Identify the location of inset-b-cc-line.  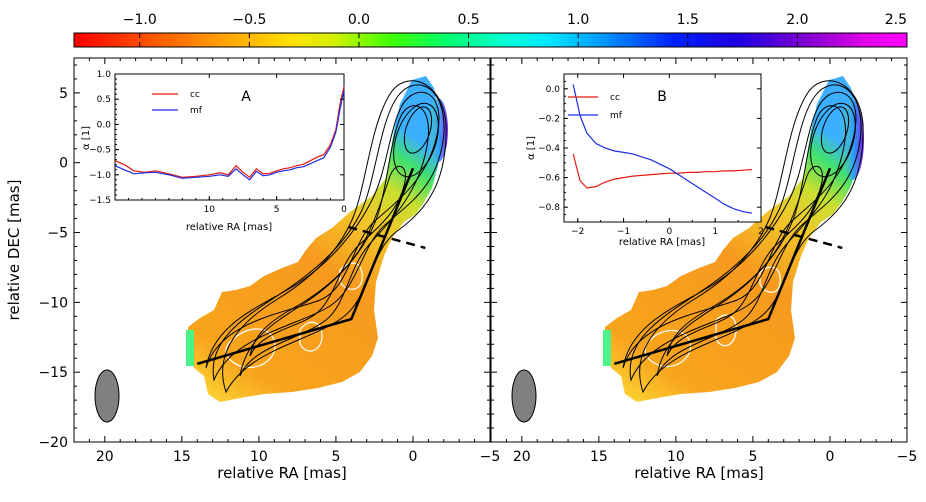
(662, 171).